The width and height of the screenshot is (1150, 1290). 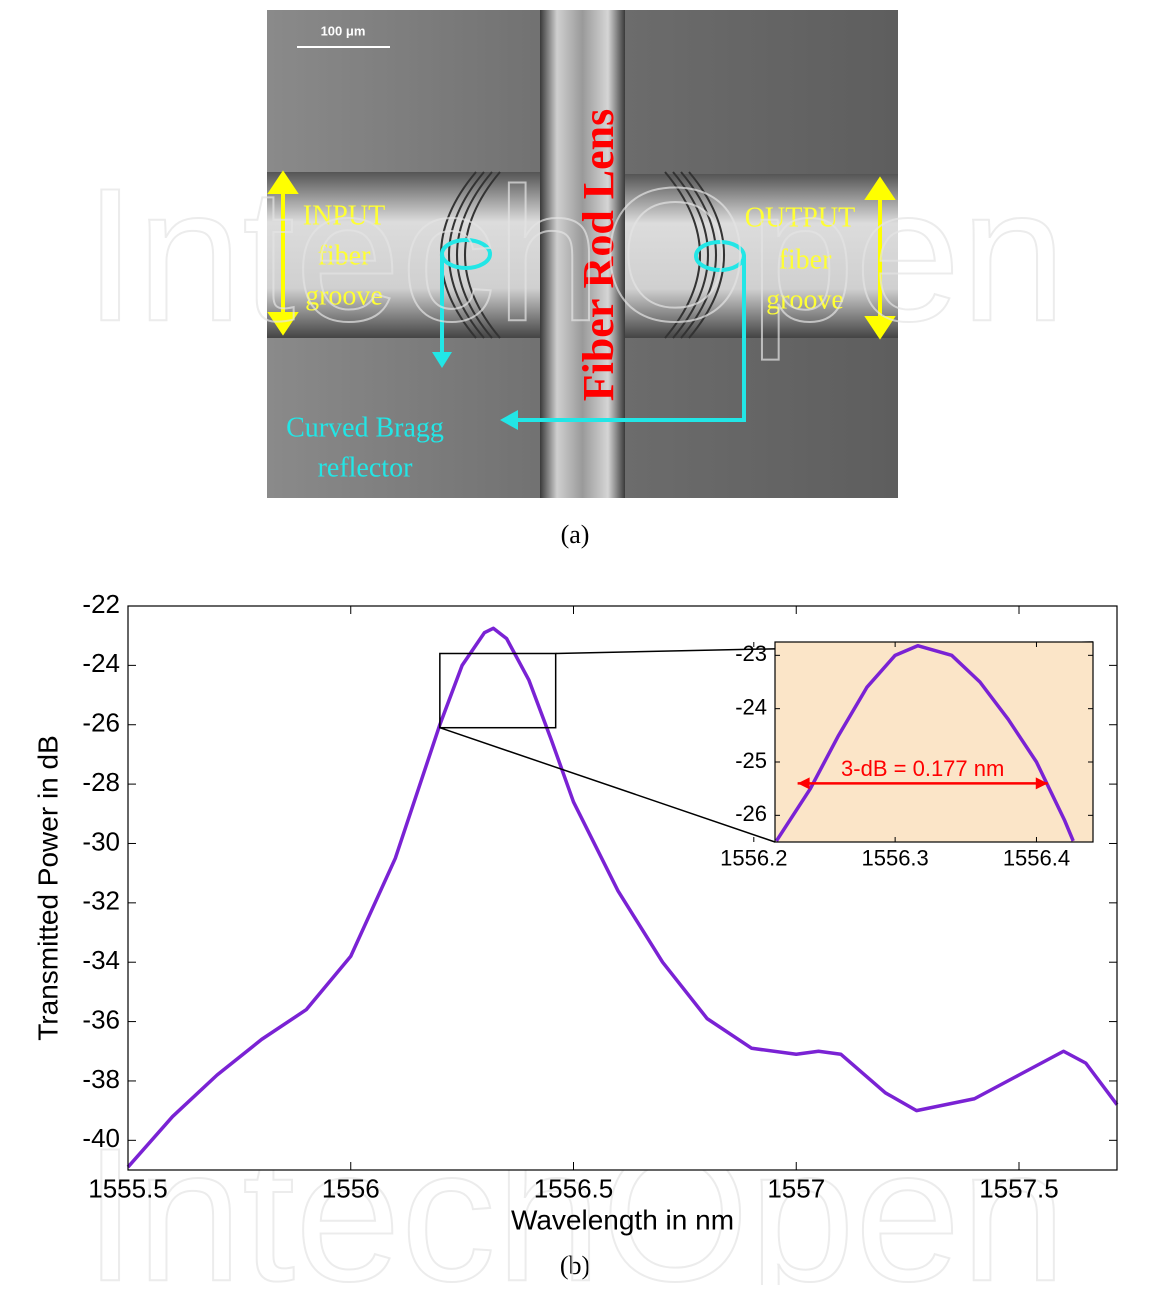 I want to click on reflector-label: Curved Bragg, so click(x=365, y=427).